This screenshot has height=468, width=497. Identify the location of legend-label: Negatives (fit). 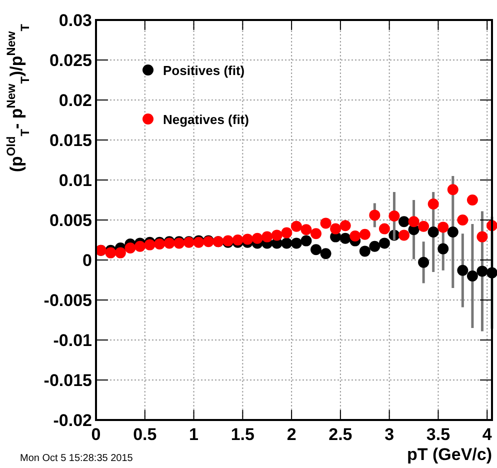
(206, 119).